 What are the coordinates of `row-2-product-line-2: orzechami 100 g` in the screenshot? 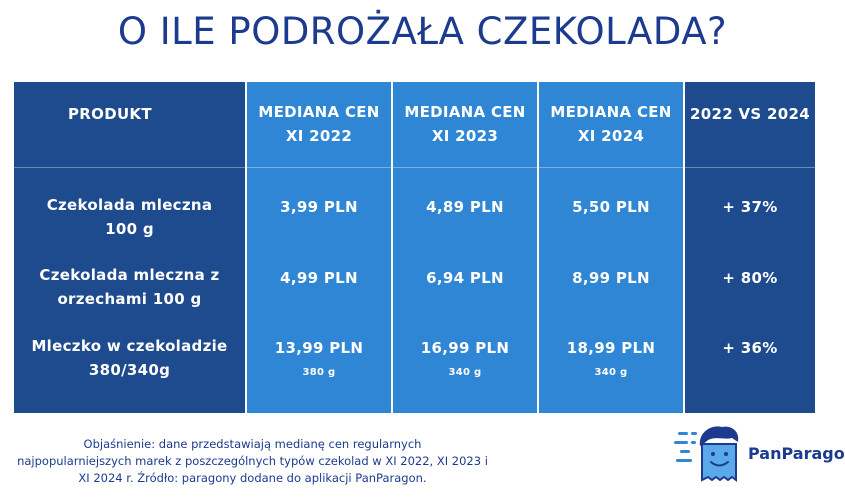 It's located at (129, 299).